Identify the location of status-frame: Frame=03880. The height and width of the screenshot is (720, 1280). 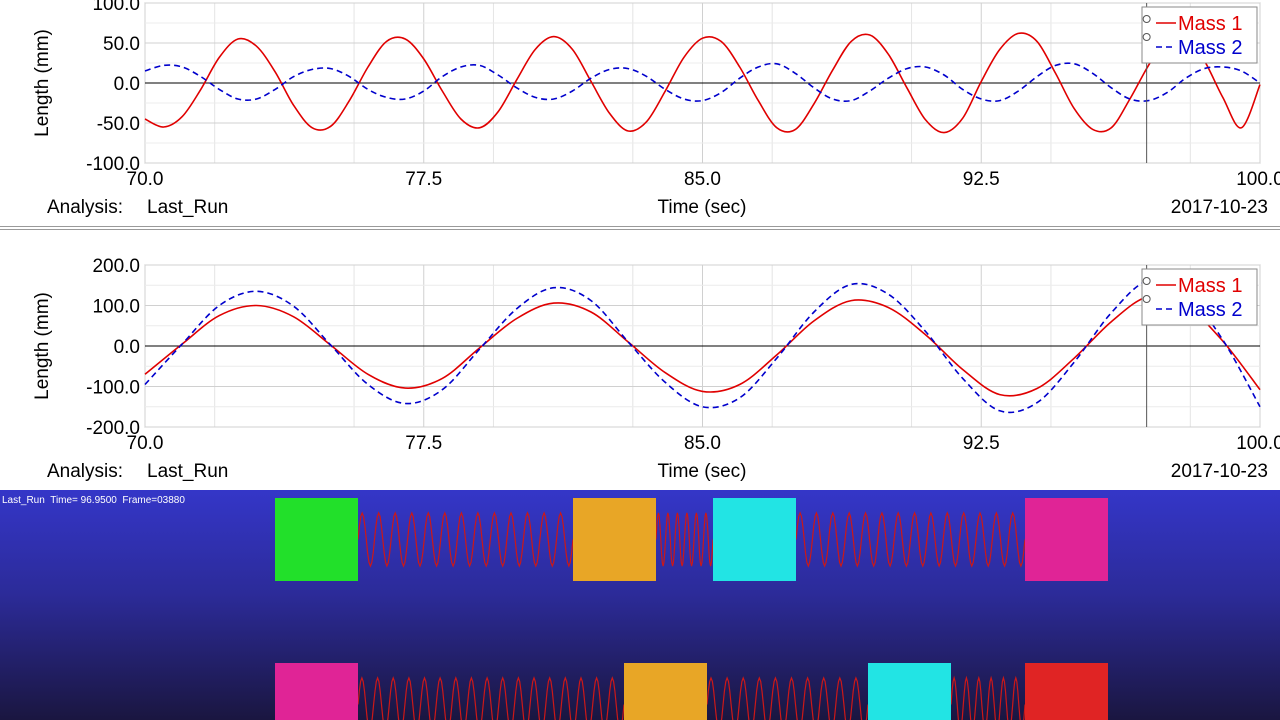
(153, 500).